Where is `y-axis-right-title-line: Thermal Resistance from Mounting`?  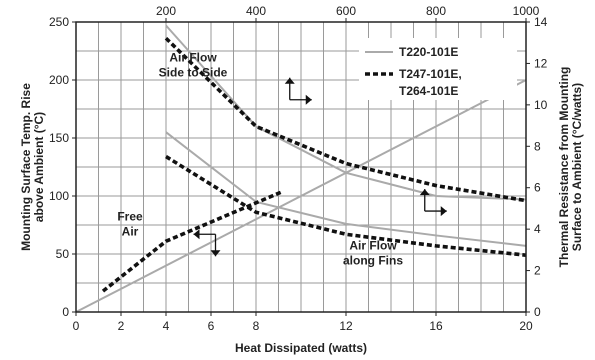
y-axis-right-title-line: Thermal Resistance from Mounting is located at coordinates (564, 167).